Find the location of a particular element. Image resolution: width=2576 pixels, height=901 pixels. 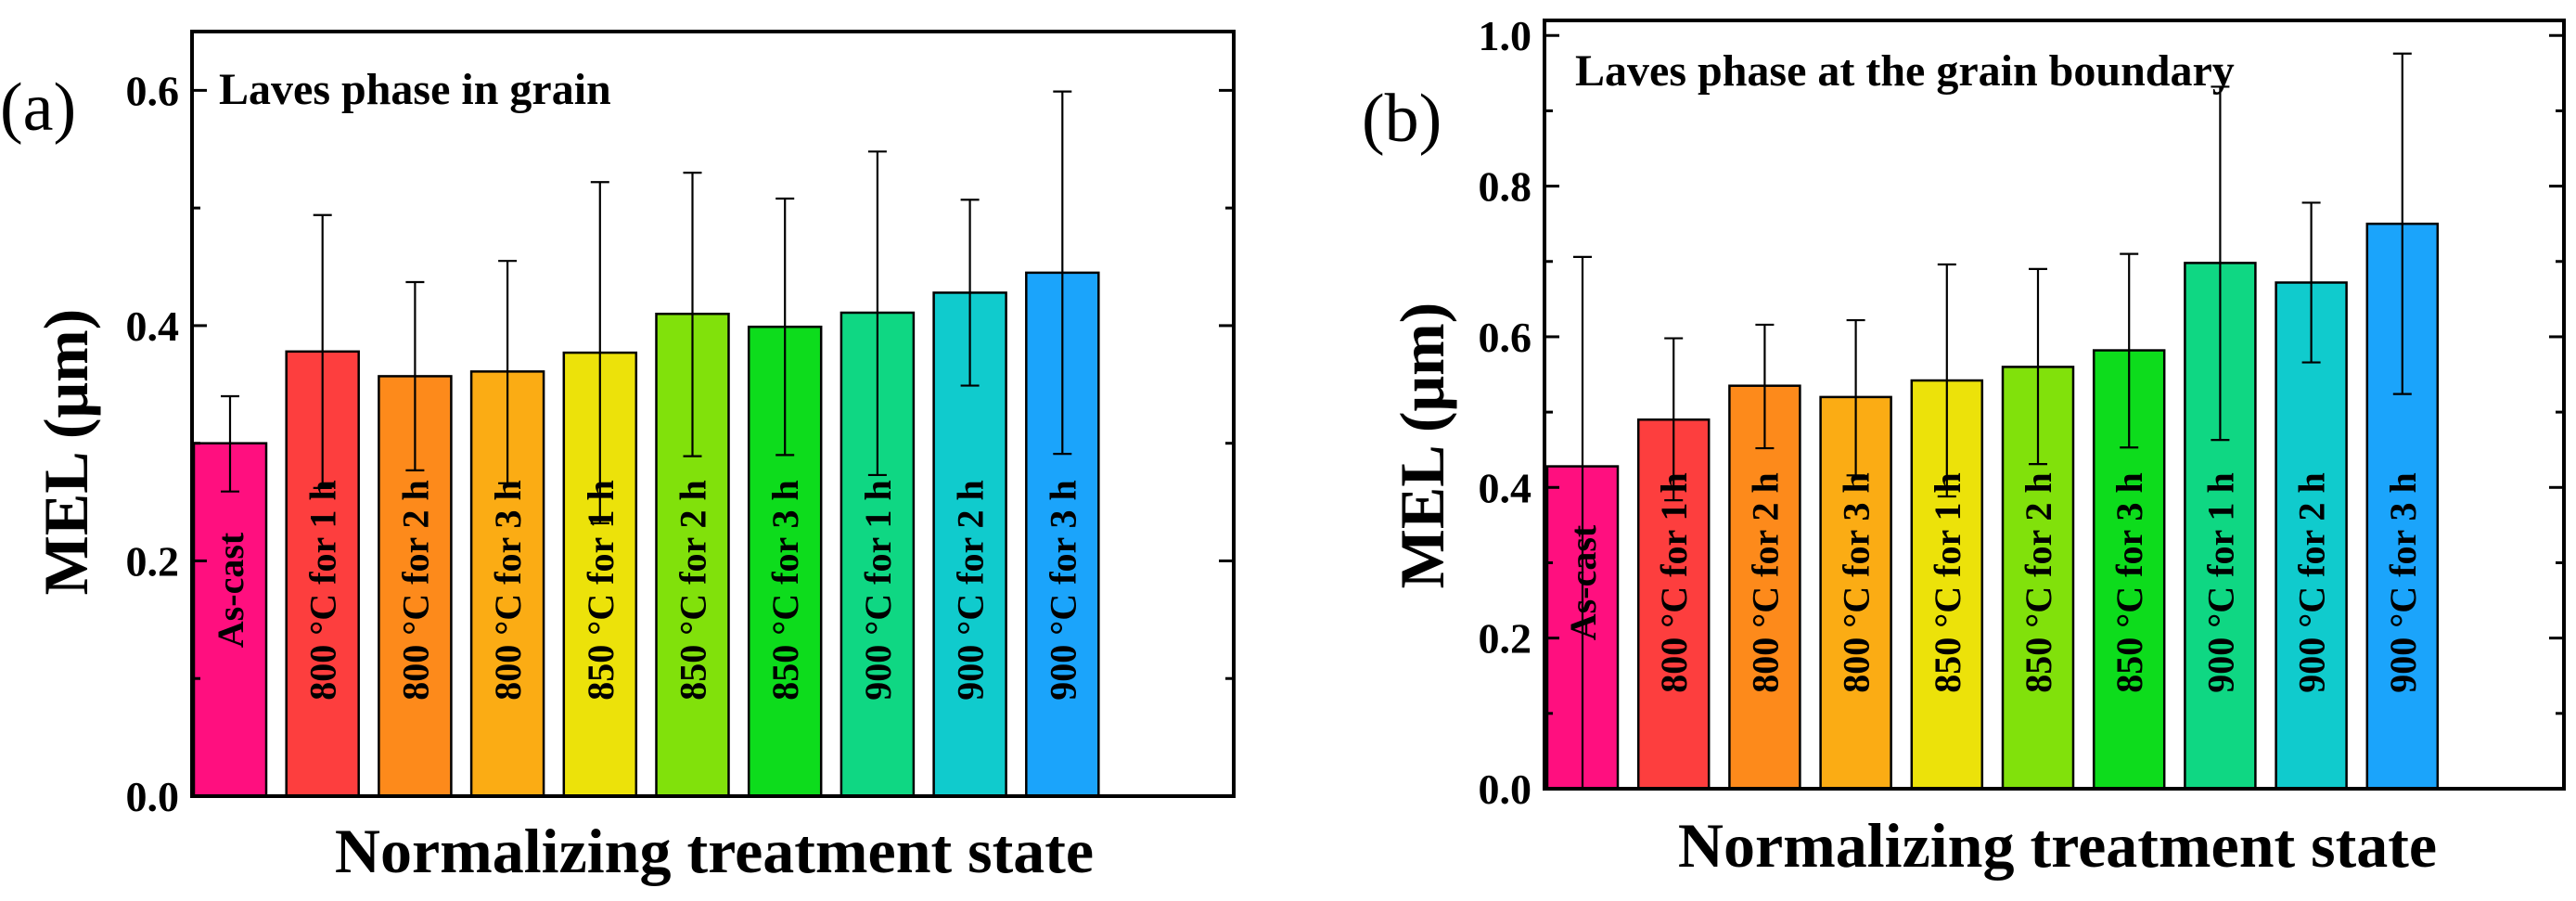

y-tick-label: 1.0 is located at coordinates (1505, 35).